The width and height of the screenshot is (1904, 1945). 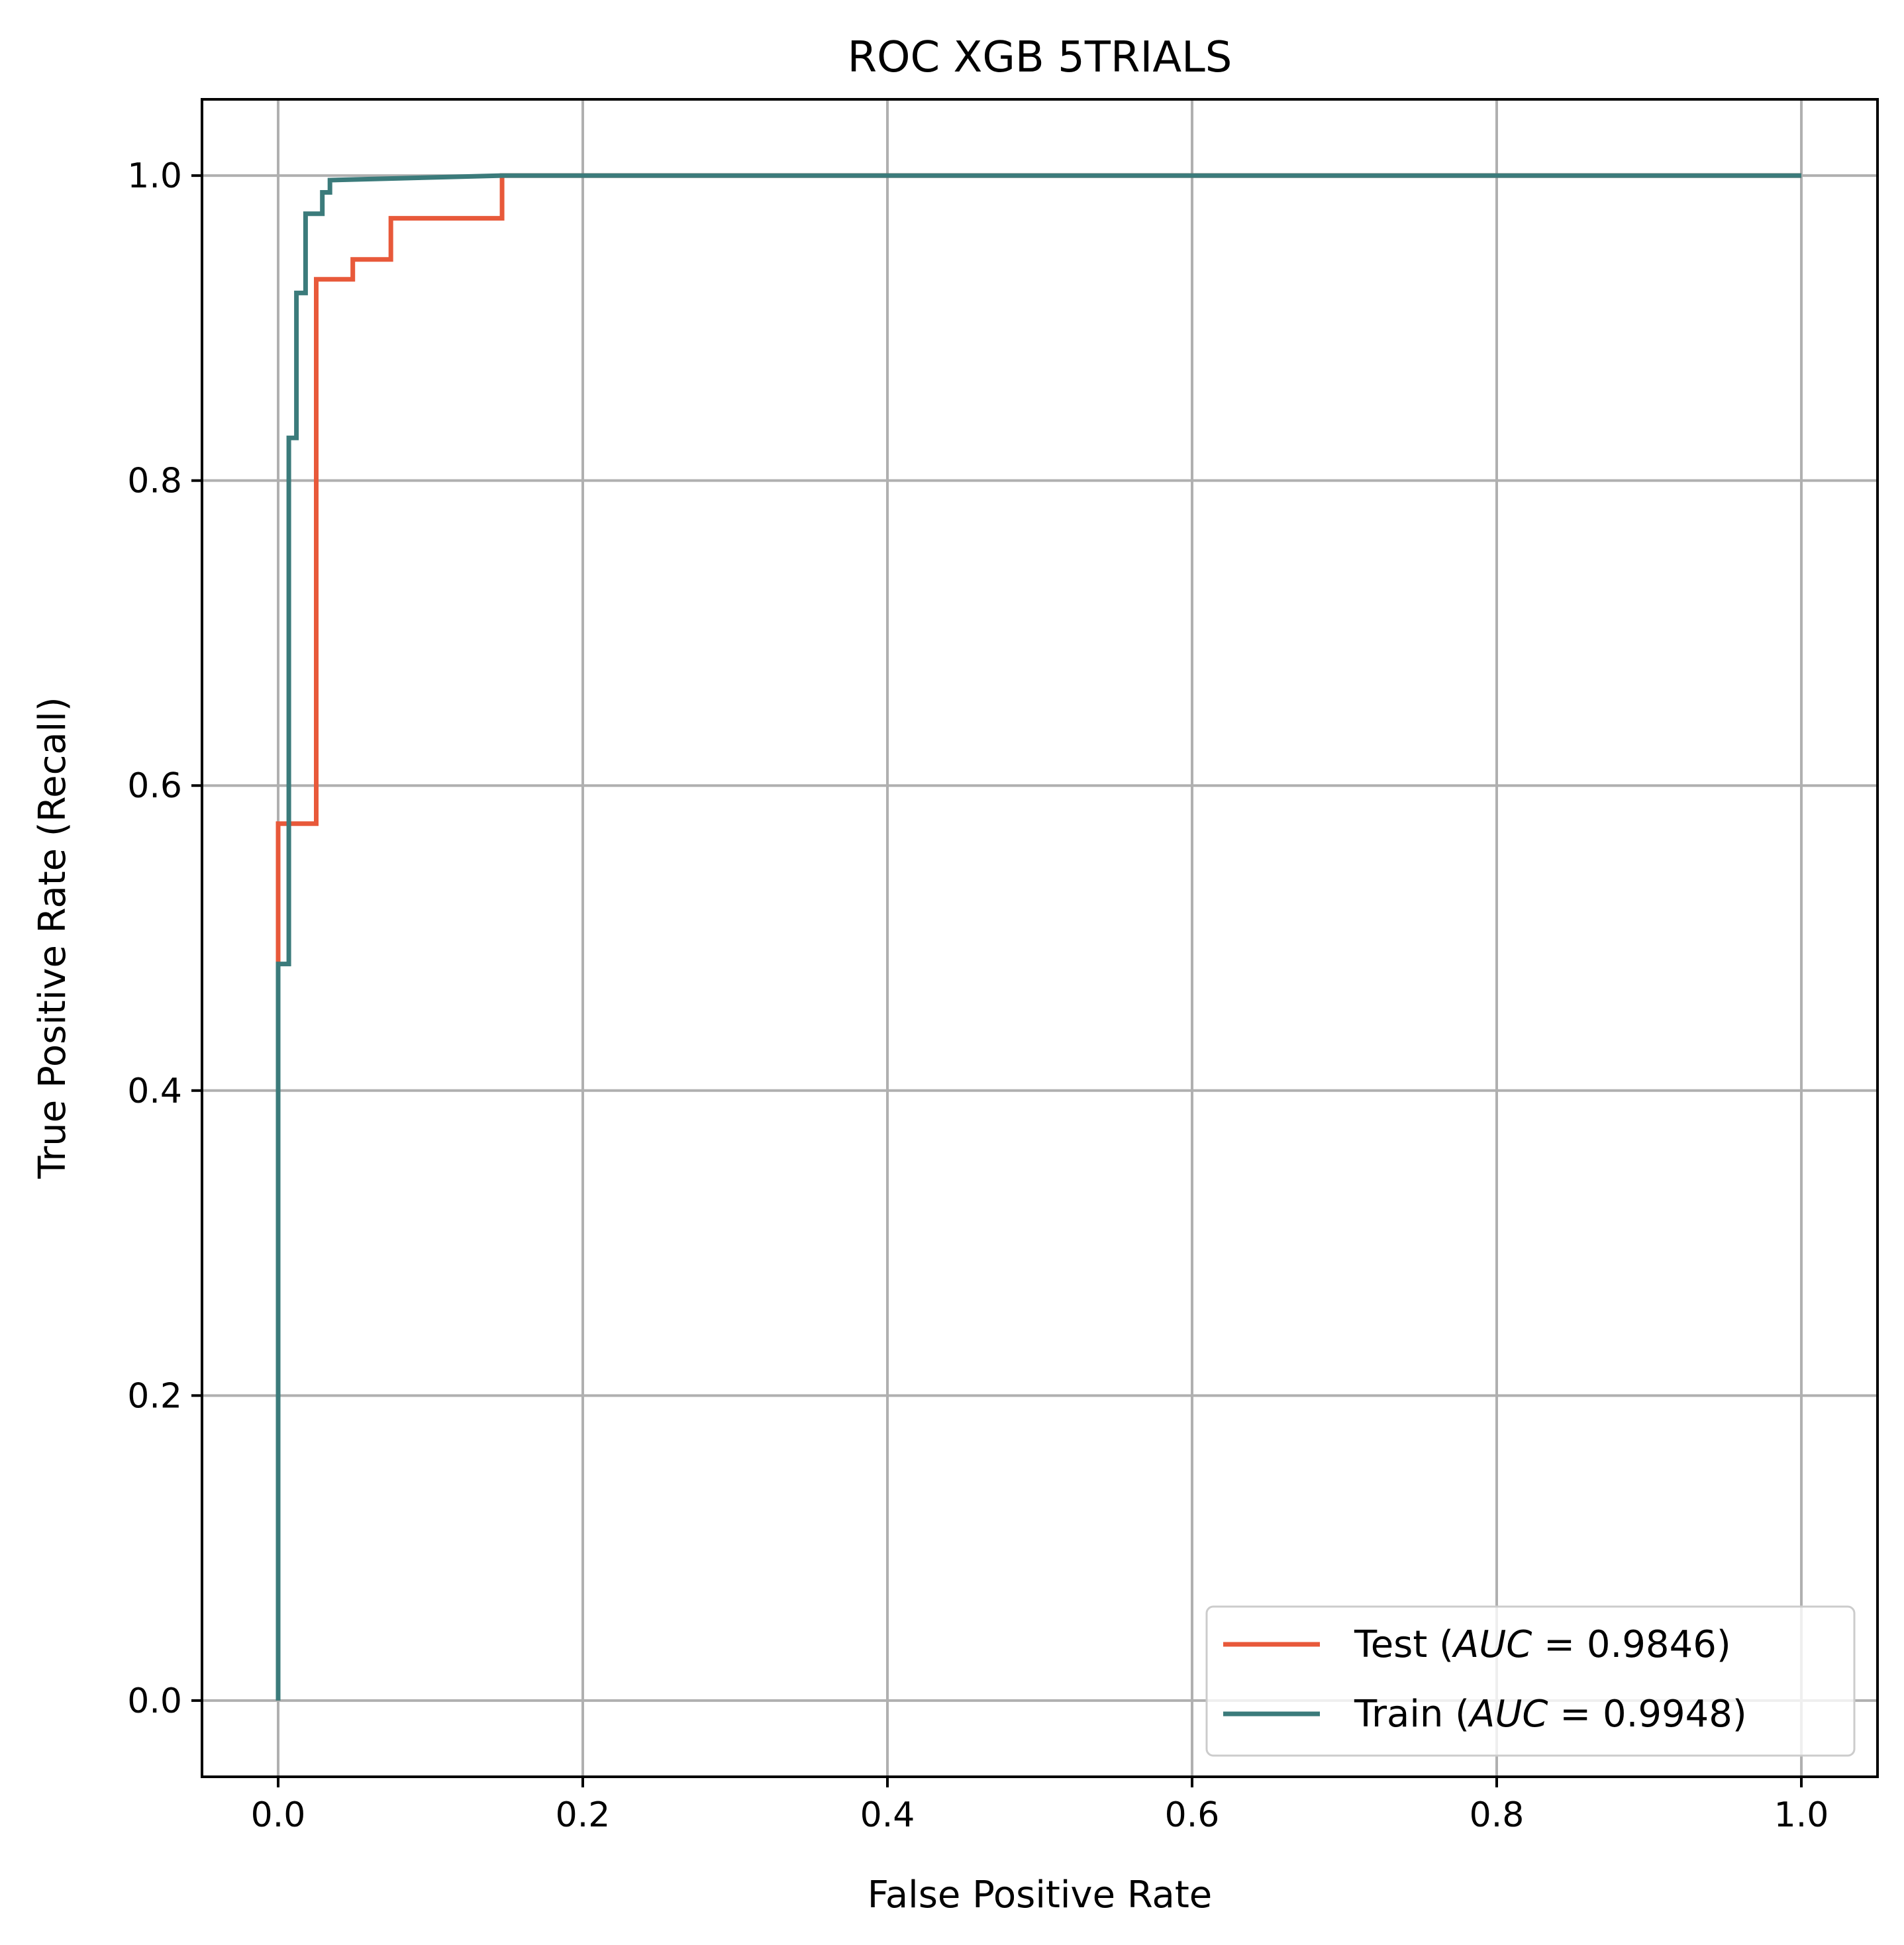 What do you see at coordinates (1040, 57) in the screenshot?
I see `chart-title: ROC XGB 5TRIALS` at bounding box center [1040, 57].